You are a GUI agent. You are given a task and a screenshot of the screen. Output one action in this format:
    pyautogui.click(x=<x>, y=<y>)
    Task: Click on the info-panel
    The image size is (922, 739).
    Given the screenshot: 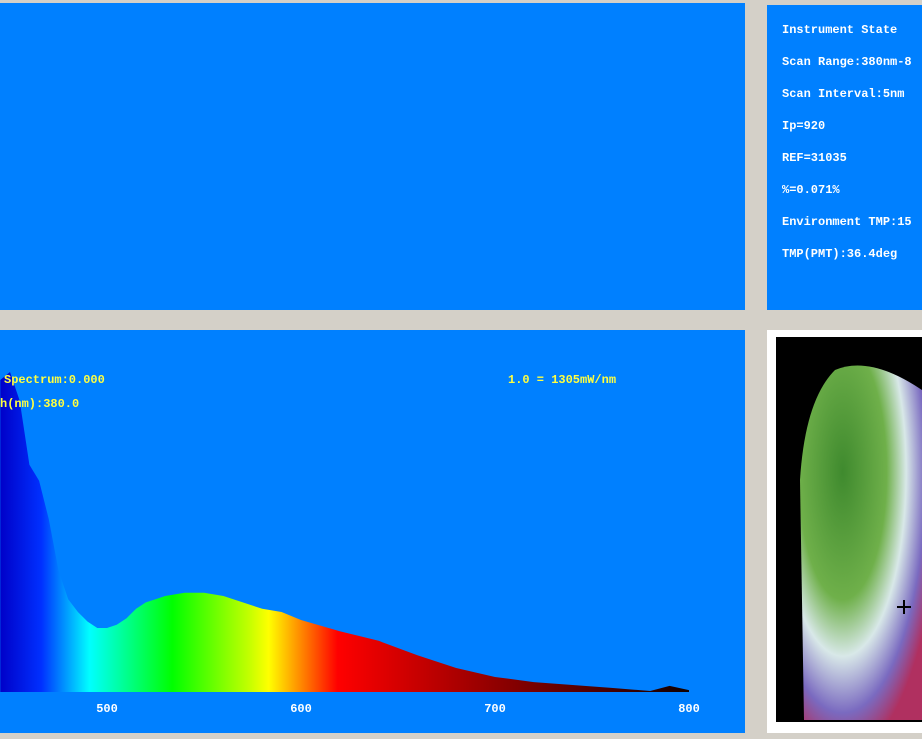 What is the action you would take?
    pyautogui.click(x=844, y=157)
    